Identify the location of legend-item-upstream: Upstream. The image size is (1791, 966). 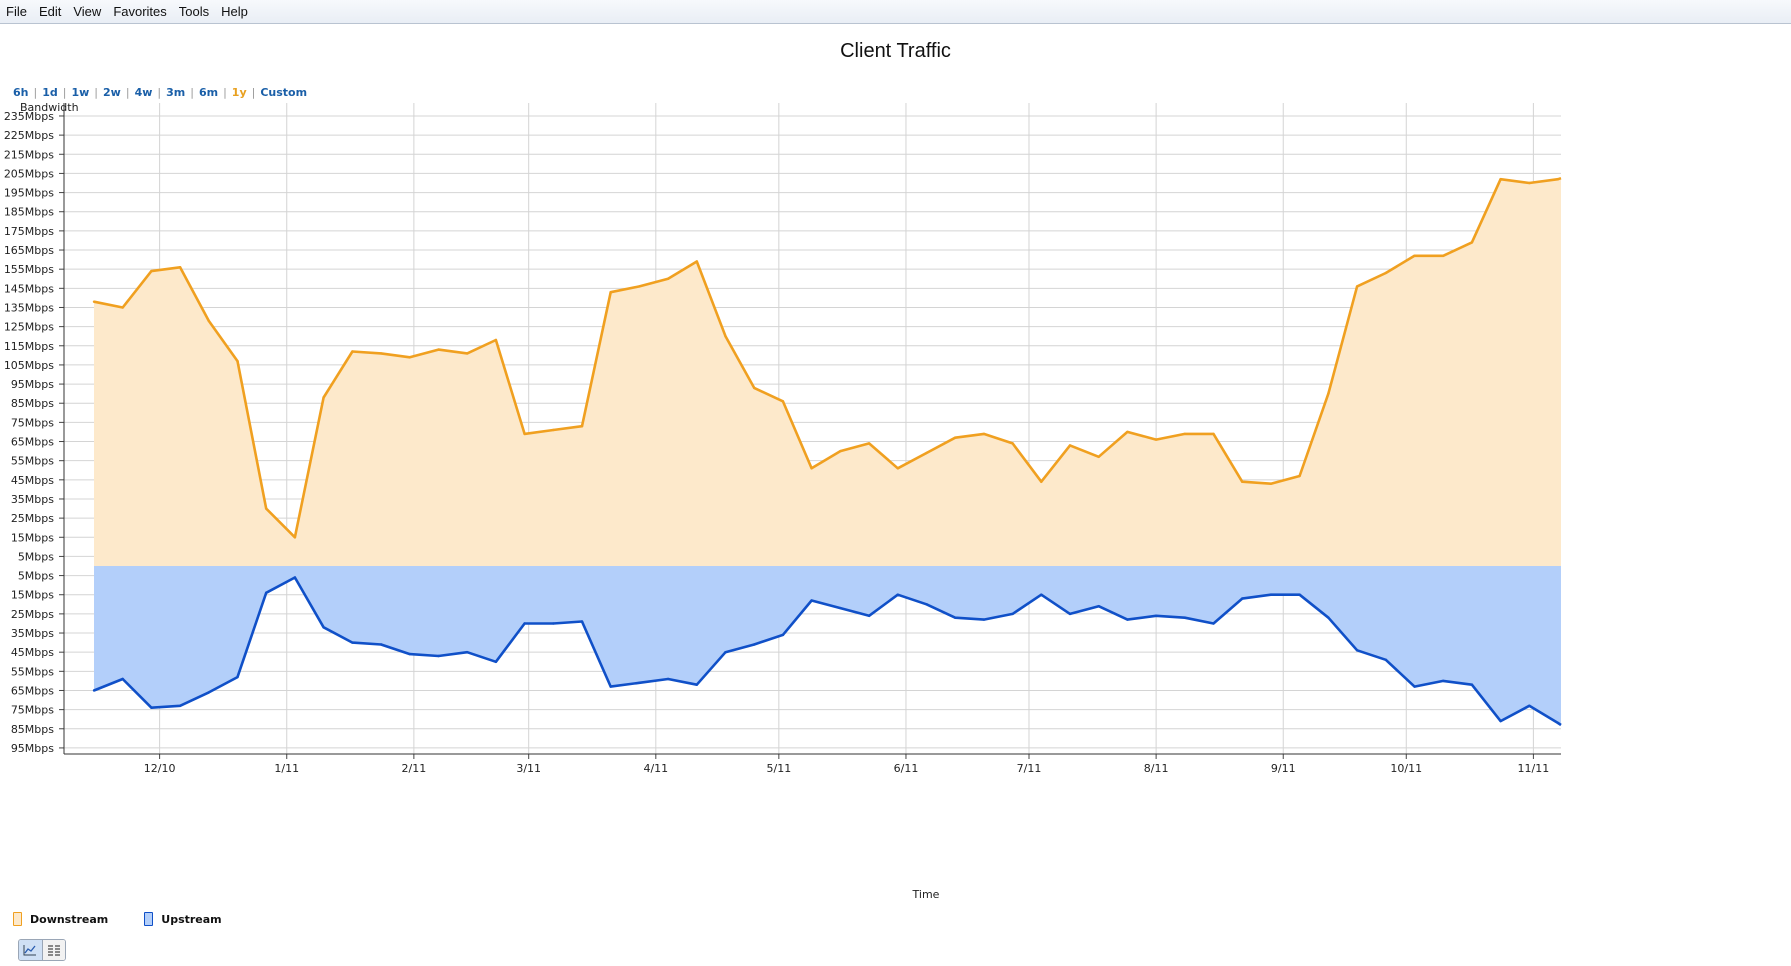
(183, 919).